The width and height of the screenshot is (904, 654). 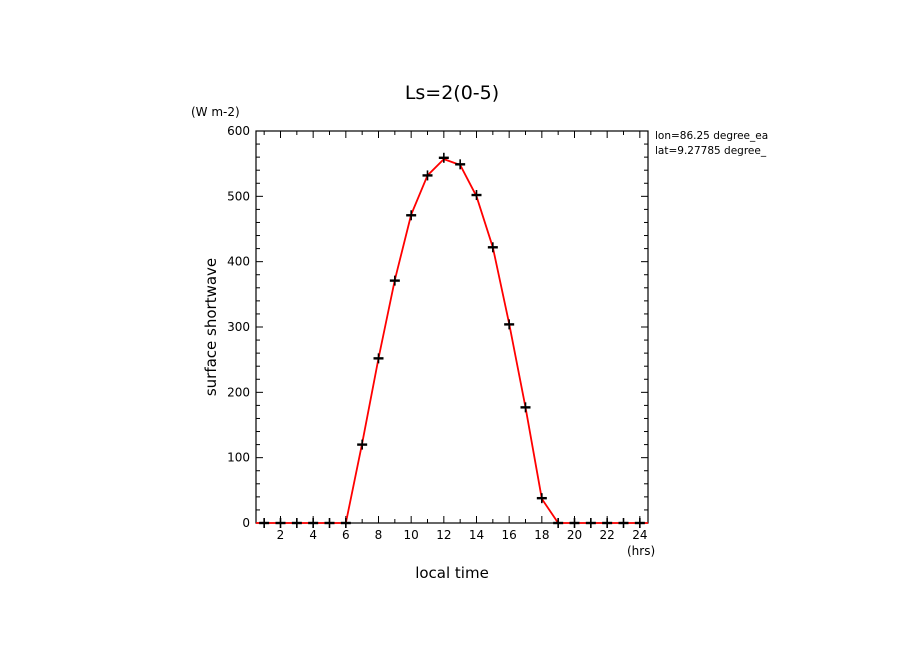 I want to click on x-tick-label: 8, so click(x=379, y=535).